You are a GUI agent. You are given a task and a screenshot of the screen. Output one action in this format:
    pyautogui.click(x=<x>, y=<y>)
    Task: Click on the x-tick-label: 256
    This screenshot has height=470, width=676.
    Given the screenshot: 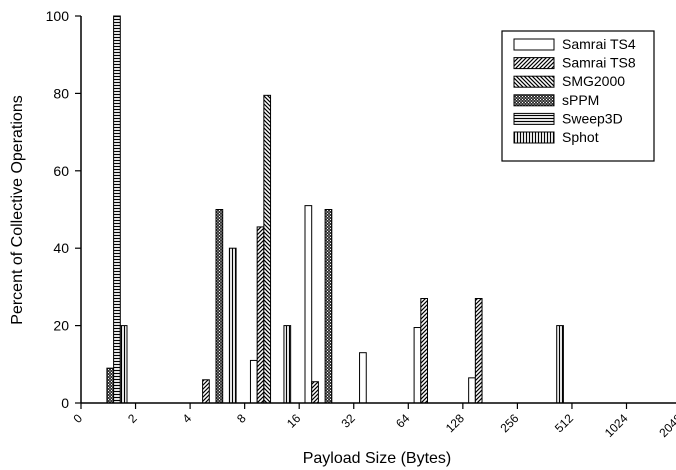 What is the action you would take?
    pyautogui.click(x=509, y=423)
    